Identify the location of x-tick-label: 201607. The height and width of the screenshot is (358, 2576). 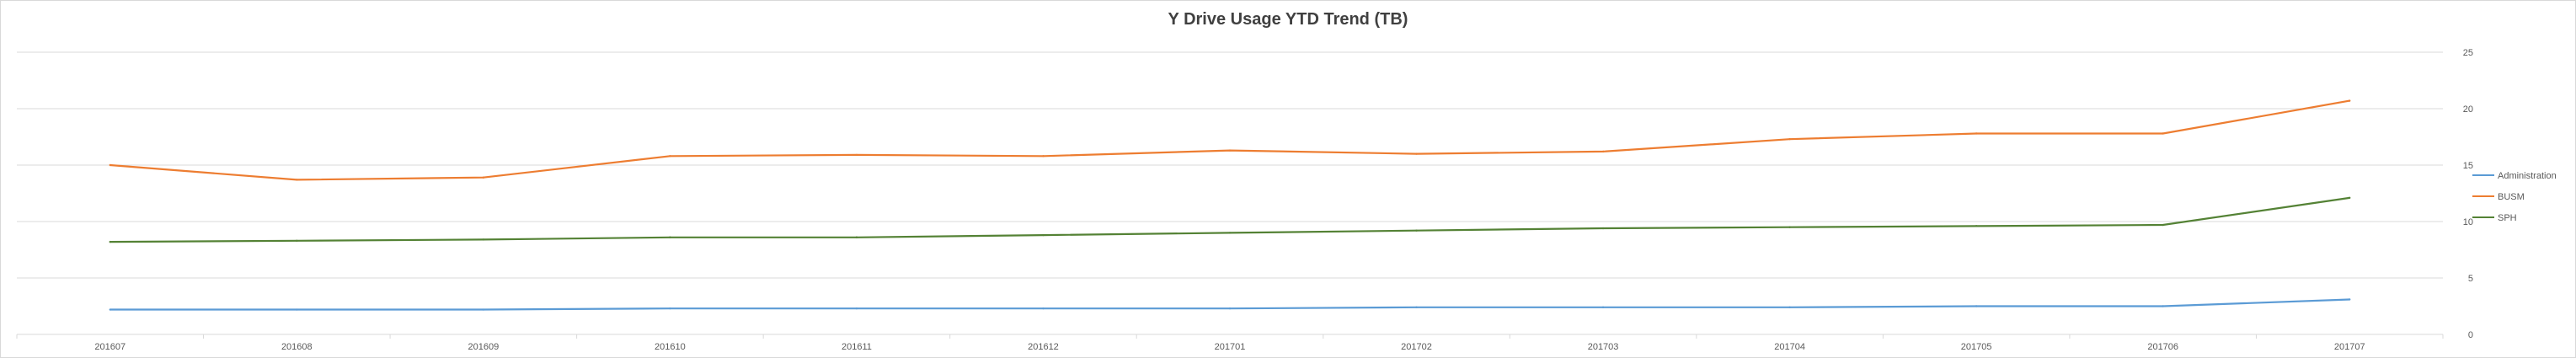
(110, 347).